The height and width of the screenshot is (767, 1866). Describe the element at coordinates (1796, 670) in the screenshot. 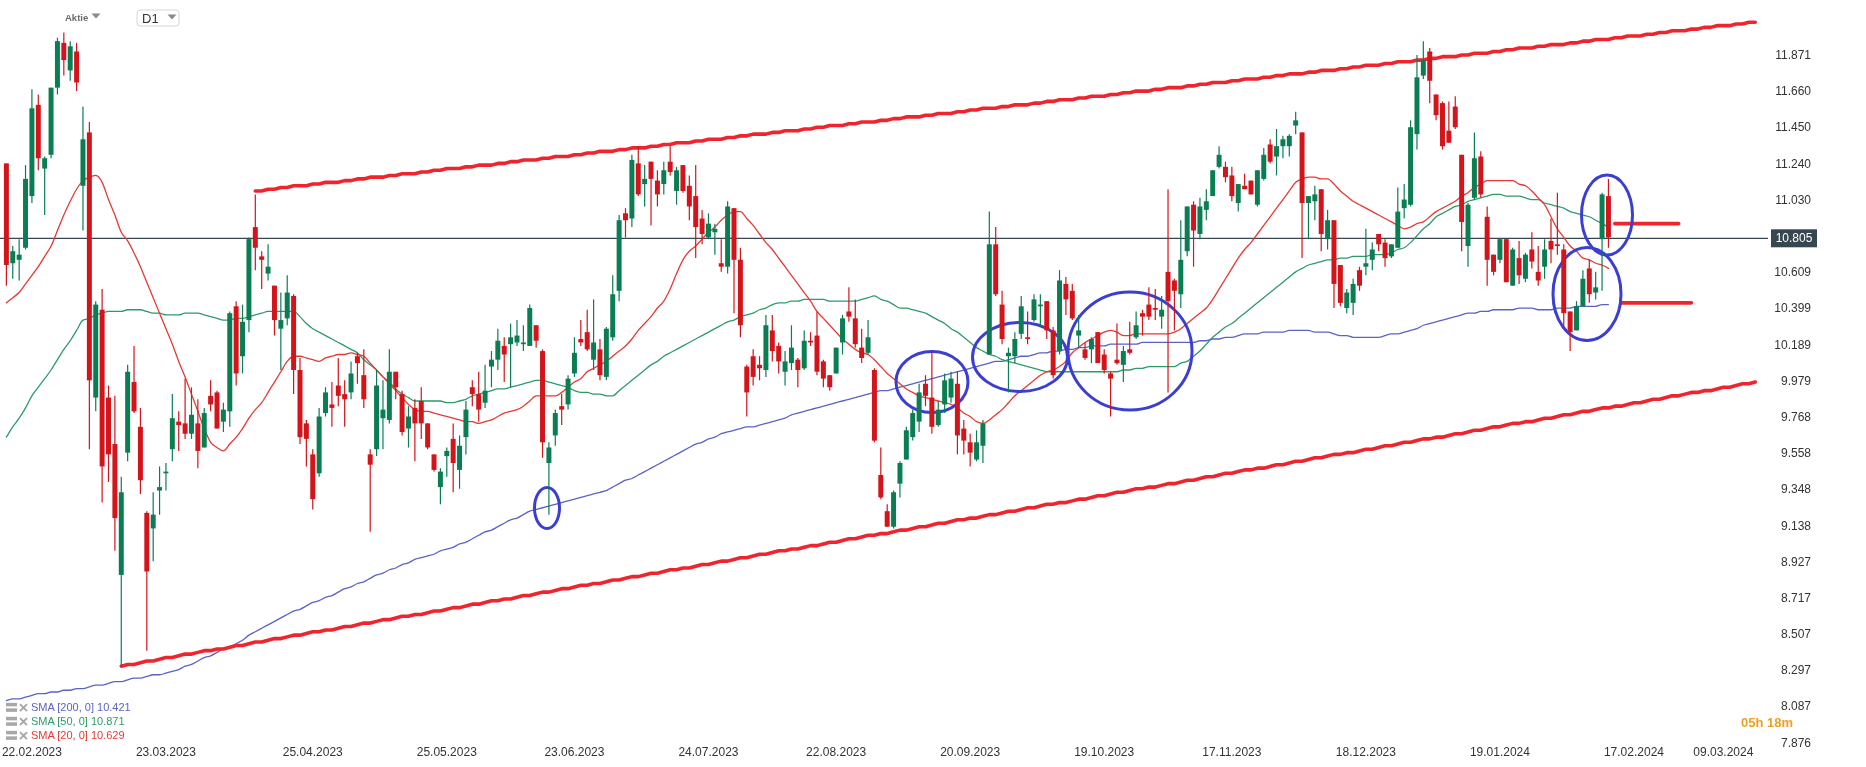

I see `y-tick-label: 8.297` at that location.